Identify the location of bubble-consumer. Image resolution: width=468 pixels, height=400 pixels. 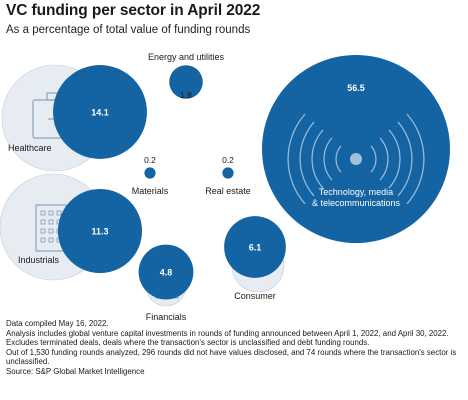
(255, 247).